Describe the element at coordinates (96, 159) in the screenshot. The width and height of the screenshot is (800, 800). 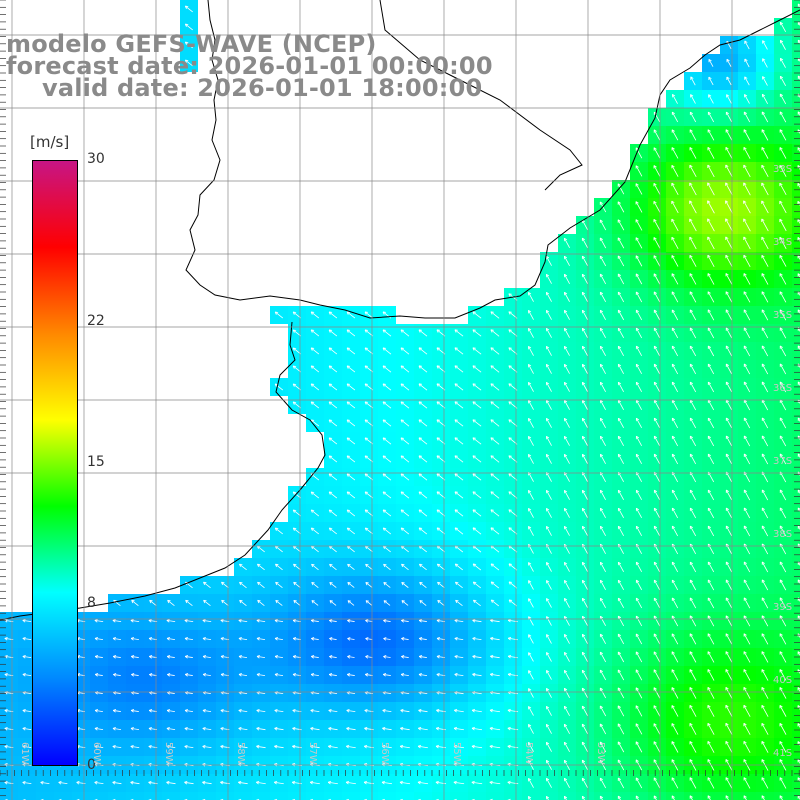
I see `colorbar-tick-label: 30` at that location.